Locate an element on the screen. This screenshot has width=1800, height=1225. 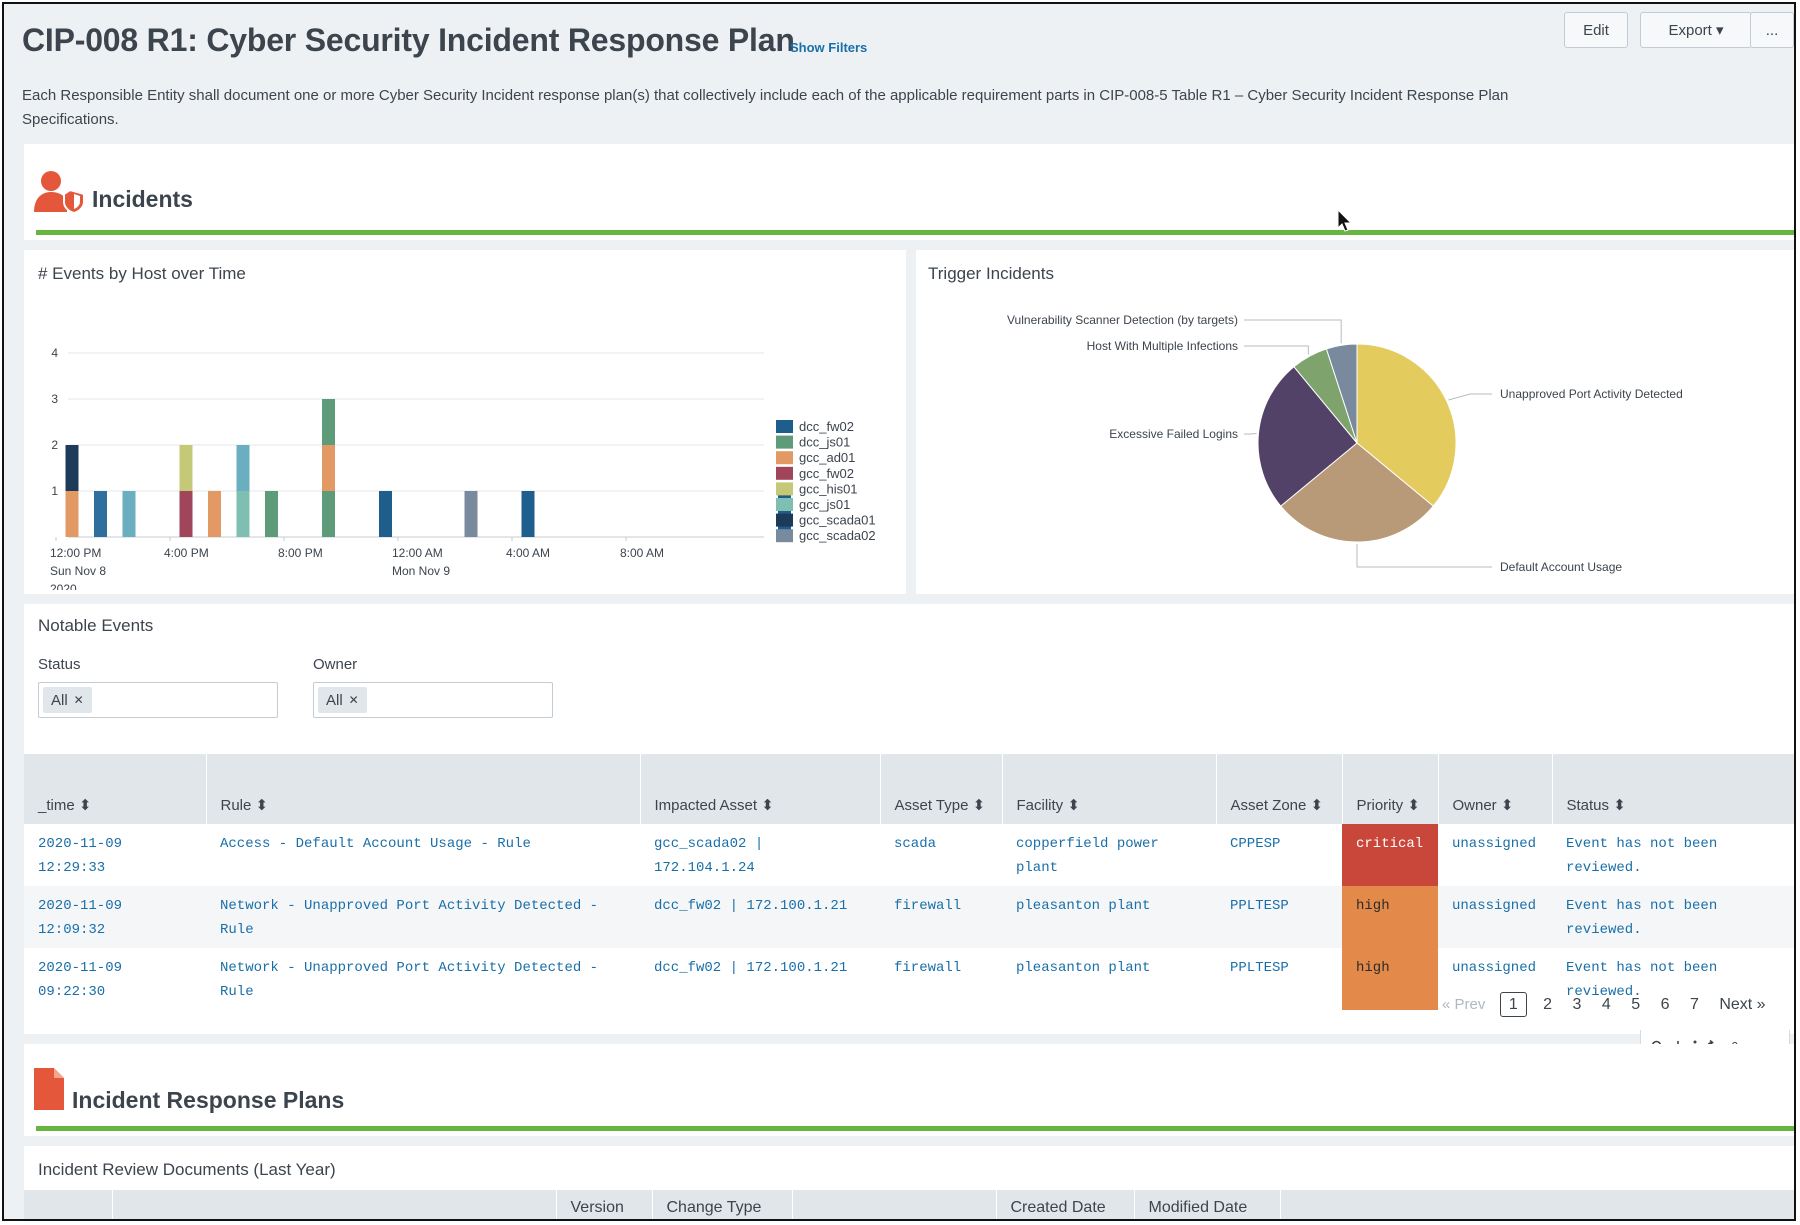
column-header-impacted-asset: Impacted Asset ⬍ is located at coordinates (760, 789).